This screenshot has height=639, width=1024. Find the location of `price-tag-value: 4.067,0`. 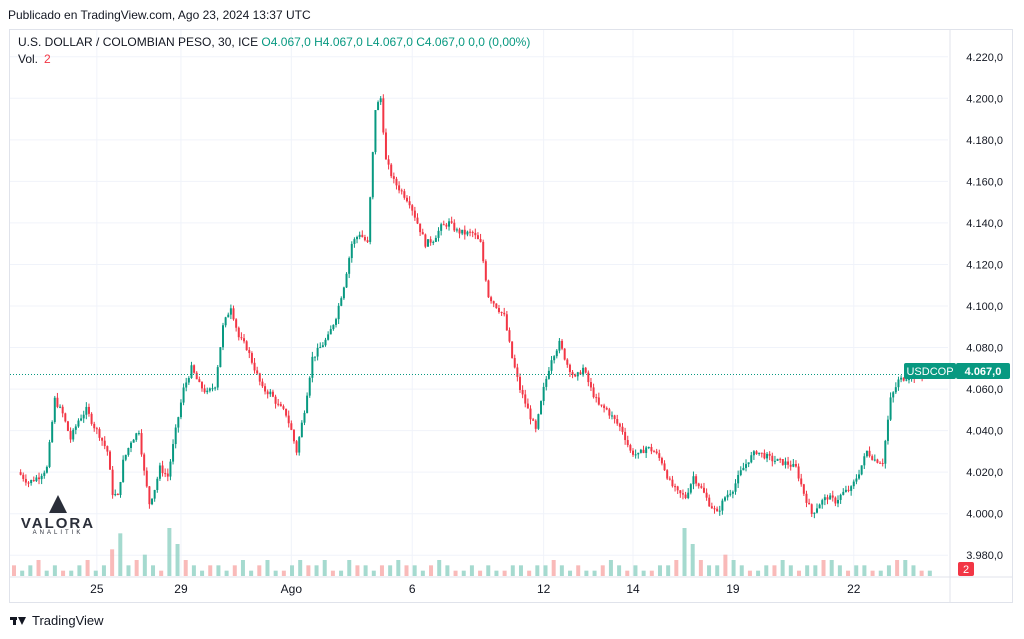

price-tag-value: 4.067,0 is located at coordinates (983, 372).